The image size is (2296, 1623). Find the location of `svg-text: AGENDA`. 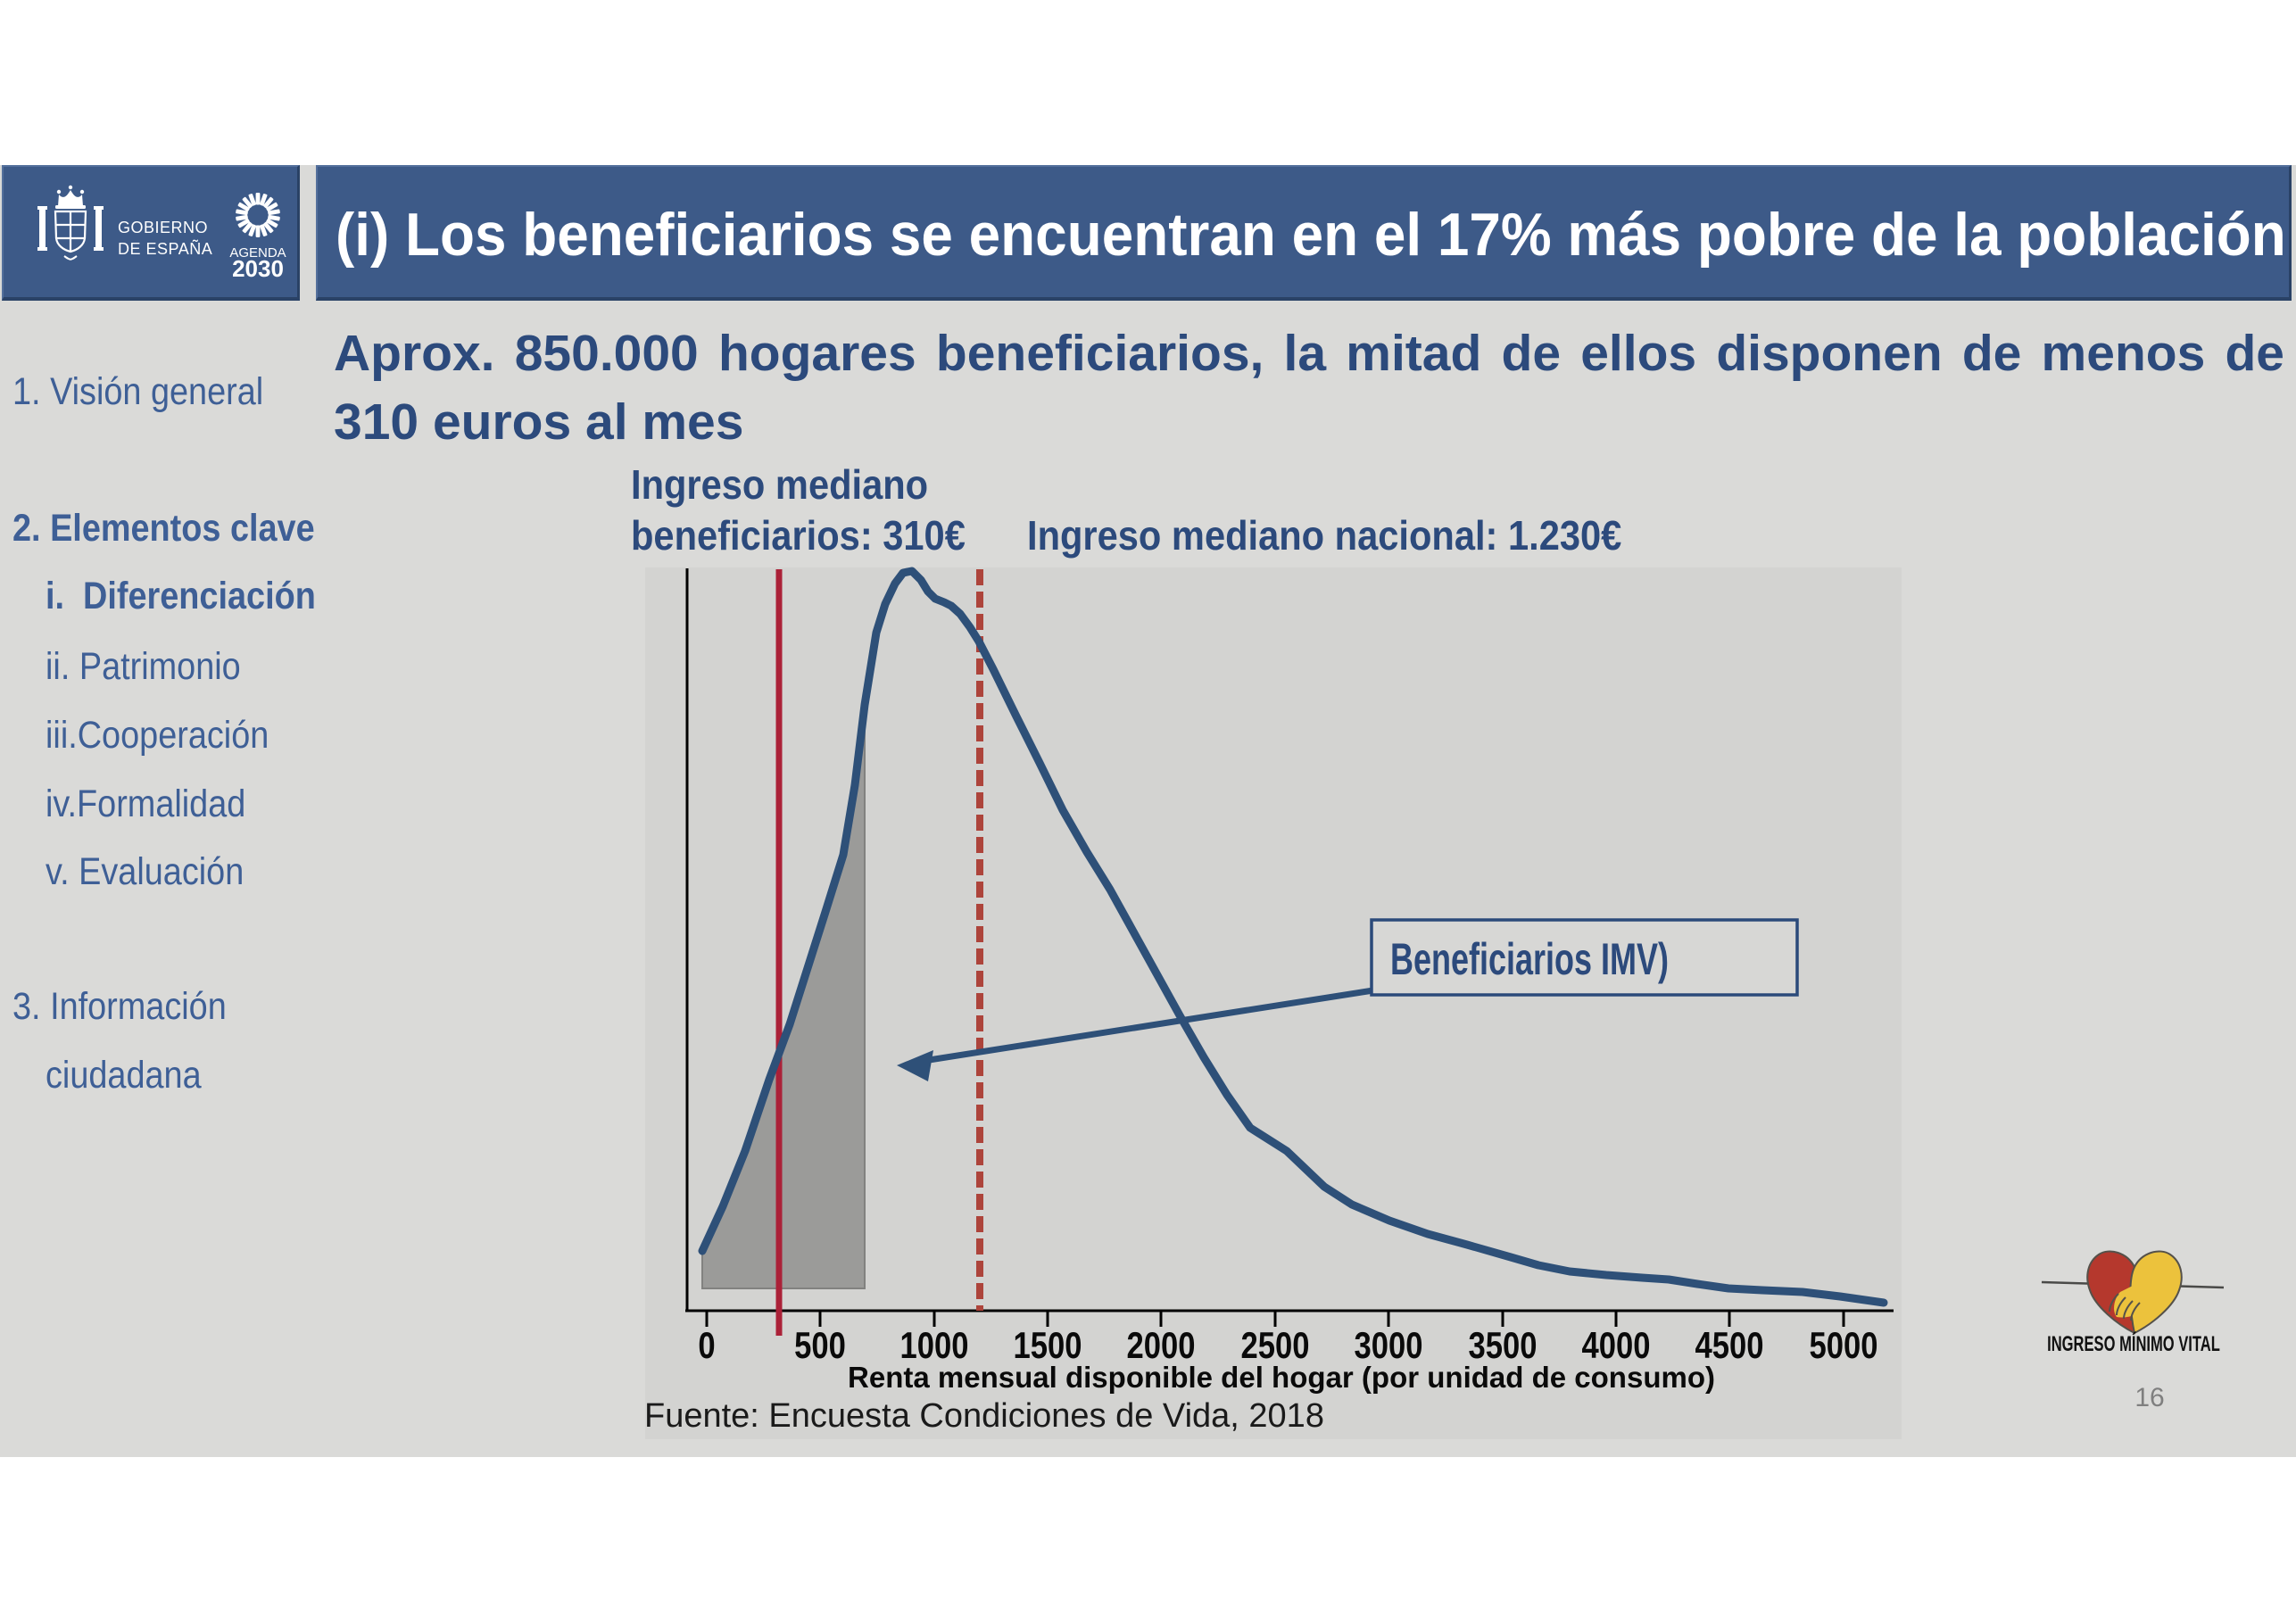

svg-text: AGENDA is located at coordinates (257, 253).